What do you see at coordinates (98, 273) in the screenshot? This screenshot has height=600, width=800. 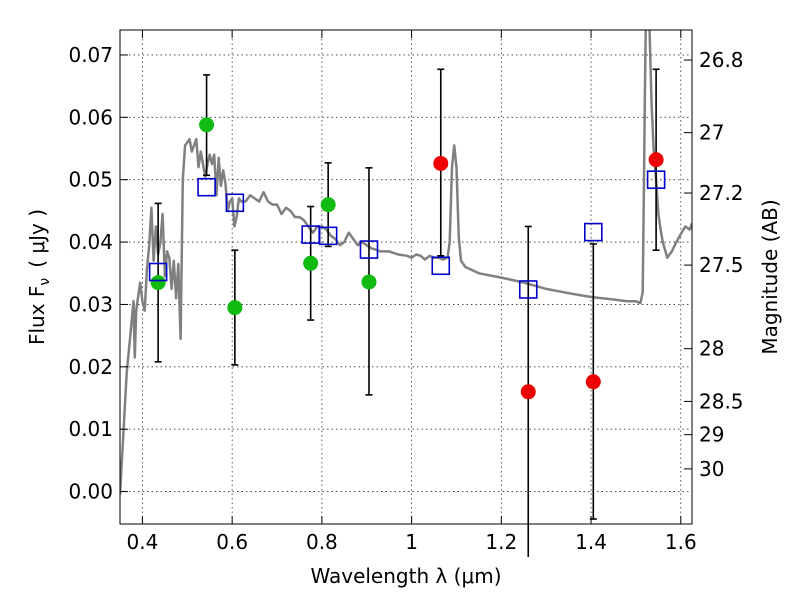 I see `y-axis-ticks: 0.00 0.01 0.02 0.03 0.04 0.05 0.06 0.07` at bounding box center [98, 273].